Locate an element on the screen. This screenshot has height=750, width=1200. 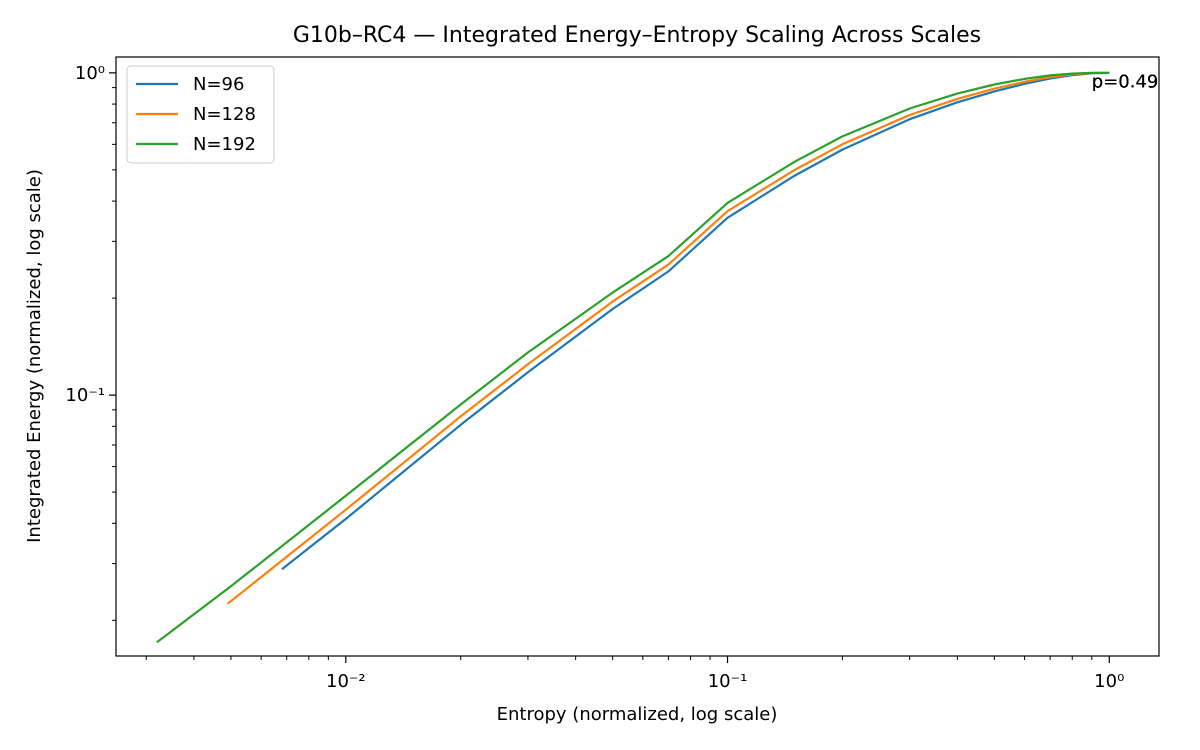
legend-label: N=96 is located at coordinates (218, 84).